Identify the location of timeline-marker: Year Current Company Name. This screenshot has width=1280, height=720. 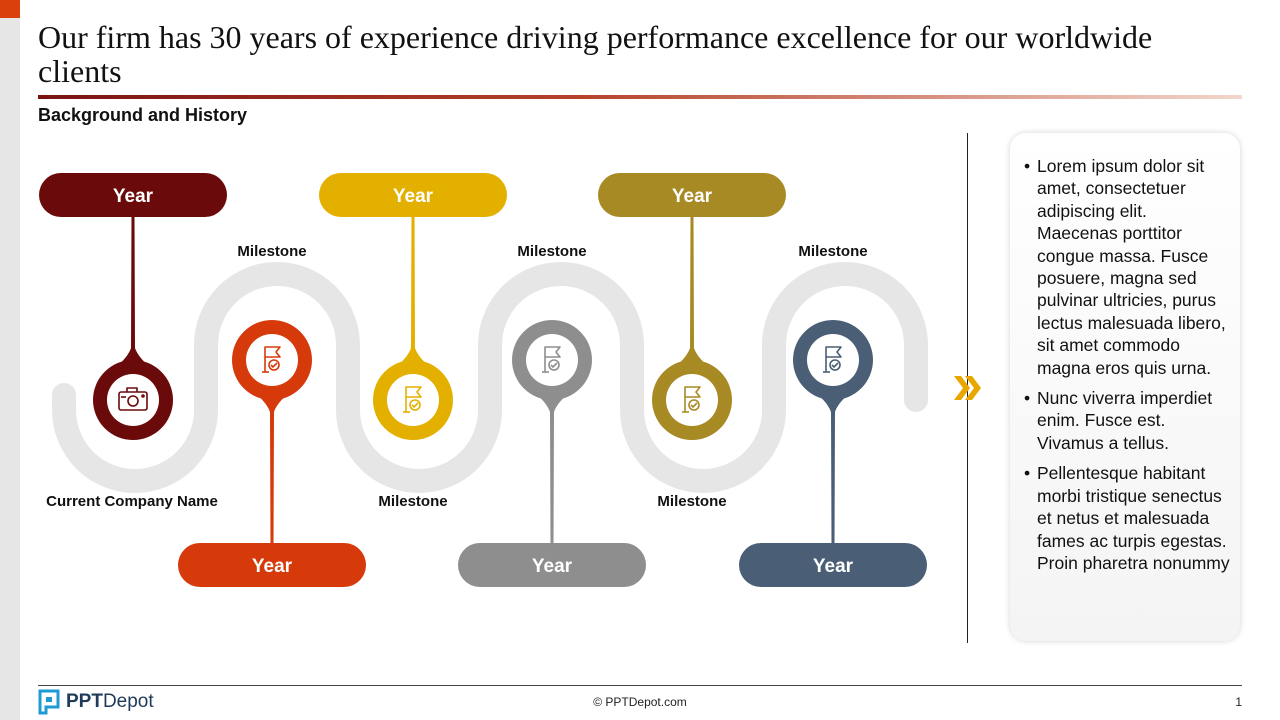
(133, 341).